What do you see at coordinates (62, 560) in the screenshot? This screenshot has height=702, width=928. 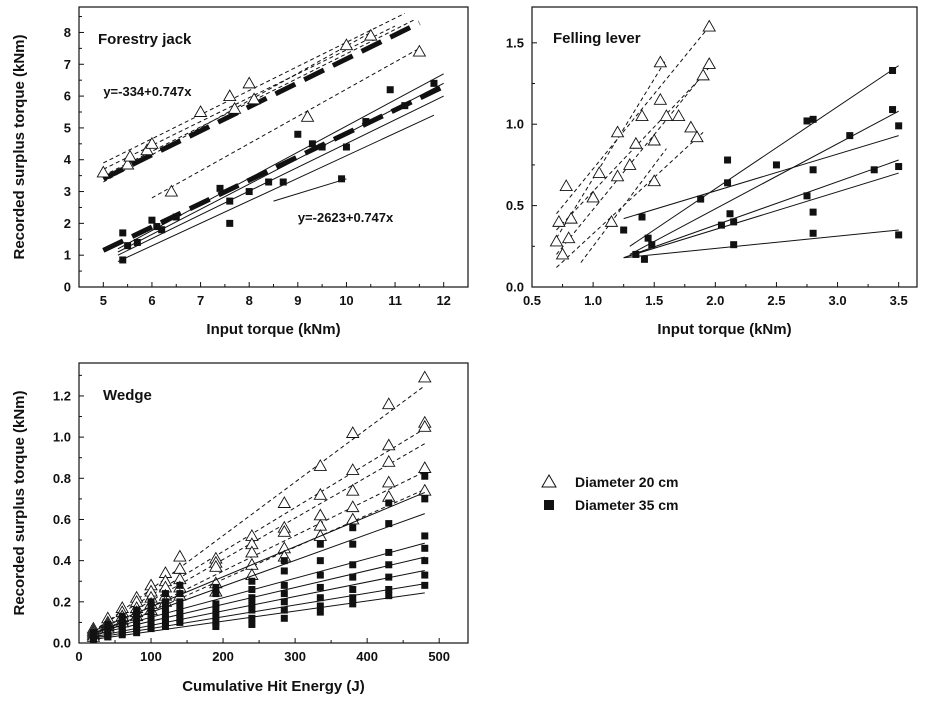 I see `wedge-y-tick-label: 0.4` at bounding box center [62, 560].